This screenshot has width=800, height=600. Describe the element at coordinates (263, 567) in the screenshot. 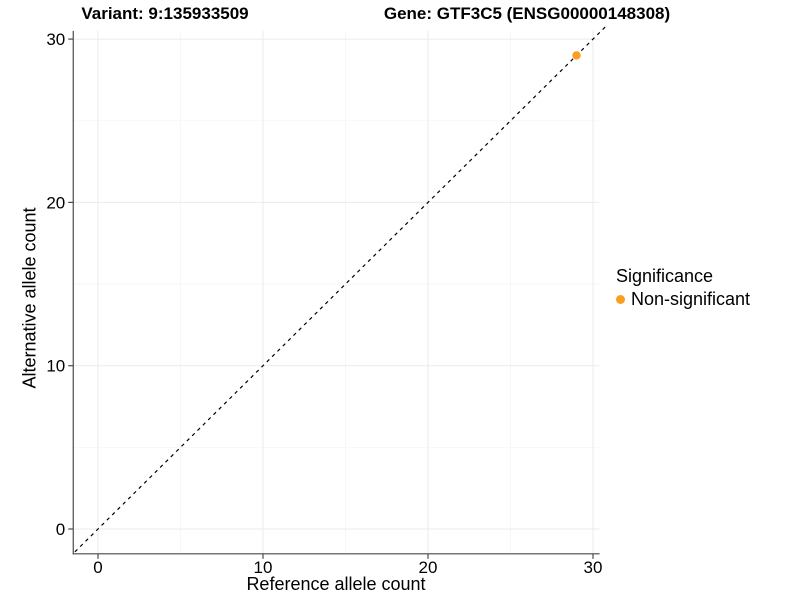

I see `x-tick-label: 10` at that location.